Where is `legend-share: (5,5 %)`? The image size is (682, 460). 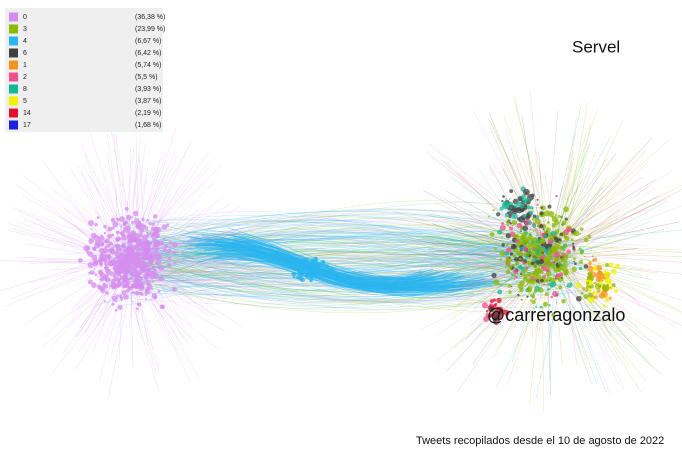 legend-share: (5,5 %) is located at coordinates (146, 77).